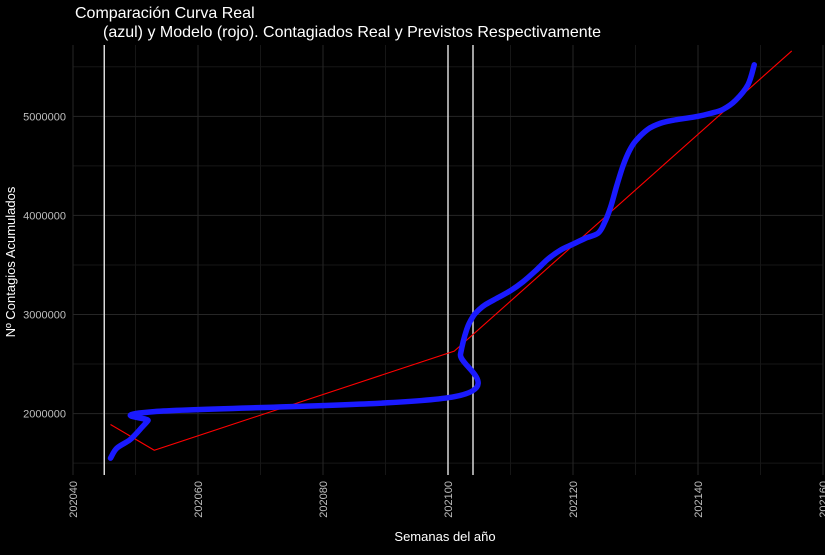 Image resolution: width=825 pixels, height=555 pixels. Describe the element at coordinates (821, 499) in the screenshot. I see `x-tick-label: 202160` at that location.